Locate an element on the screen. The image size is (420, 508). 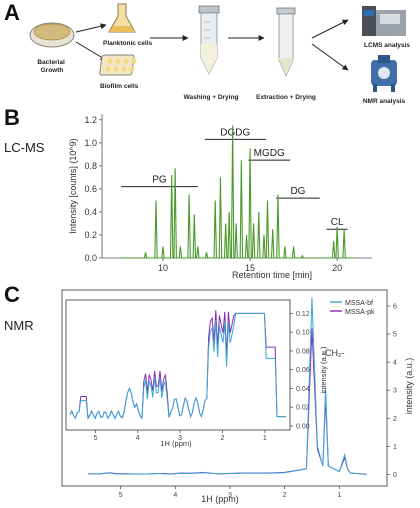
growth-label-line2: Growth is located at coordinates (52, 70).